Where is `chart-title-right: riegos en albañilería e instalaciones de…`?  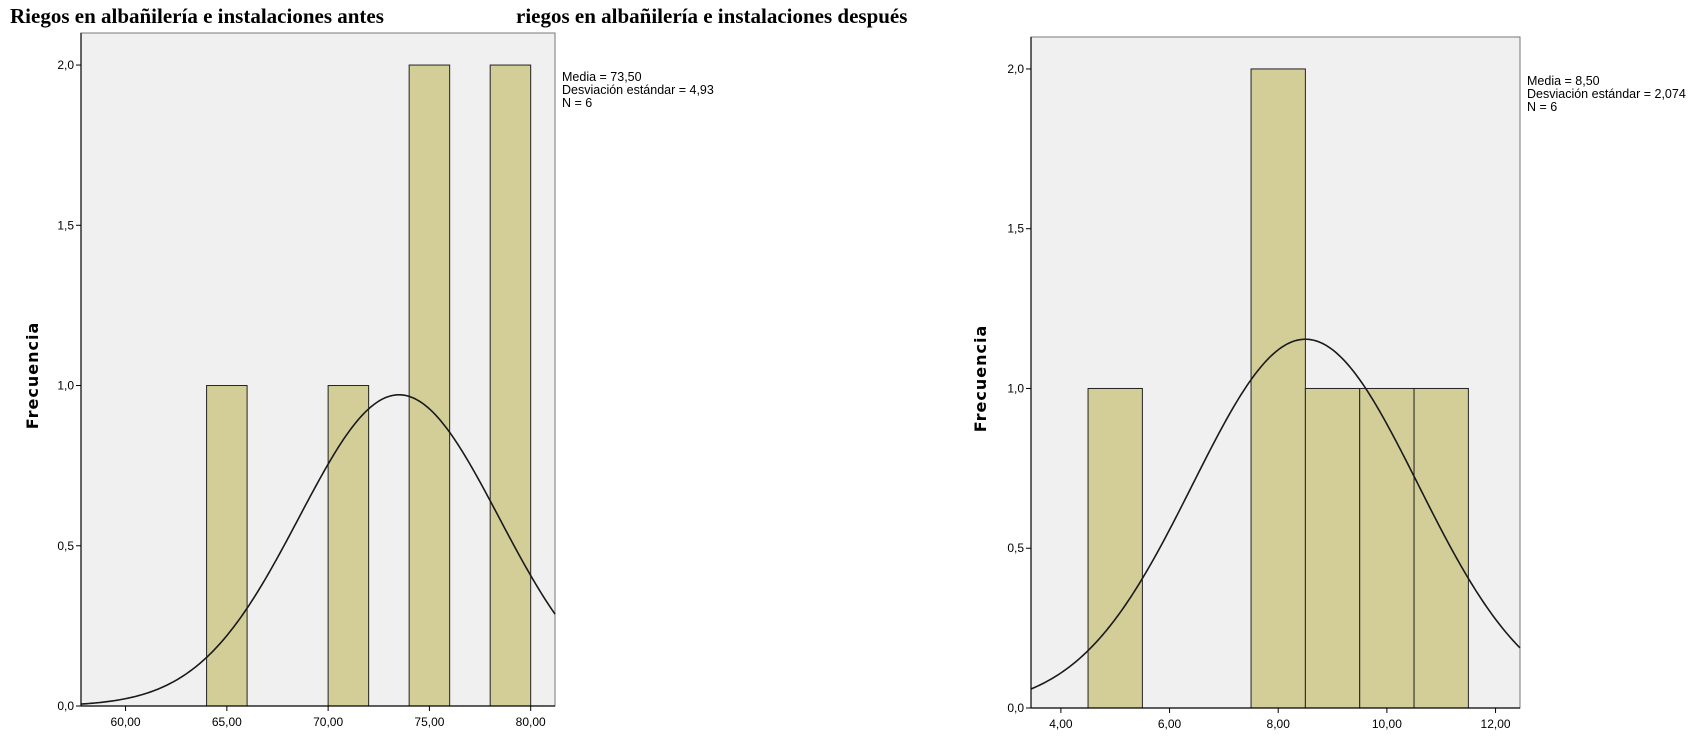
chart-title-right: riegos en albañilería e instalaciones de… is located at coordinates (712, 16).